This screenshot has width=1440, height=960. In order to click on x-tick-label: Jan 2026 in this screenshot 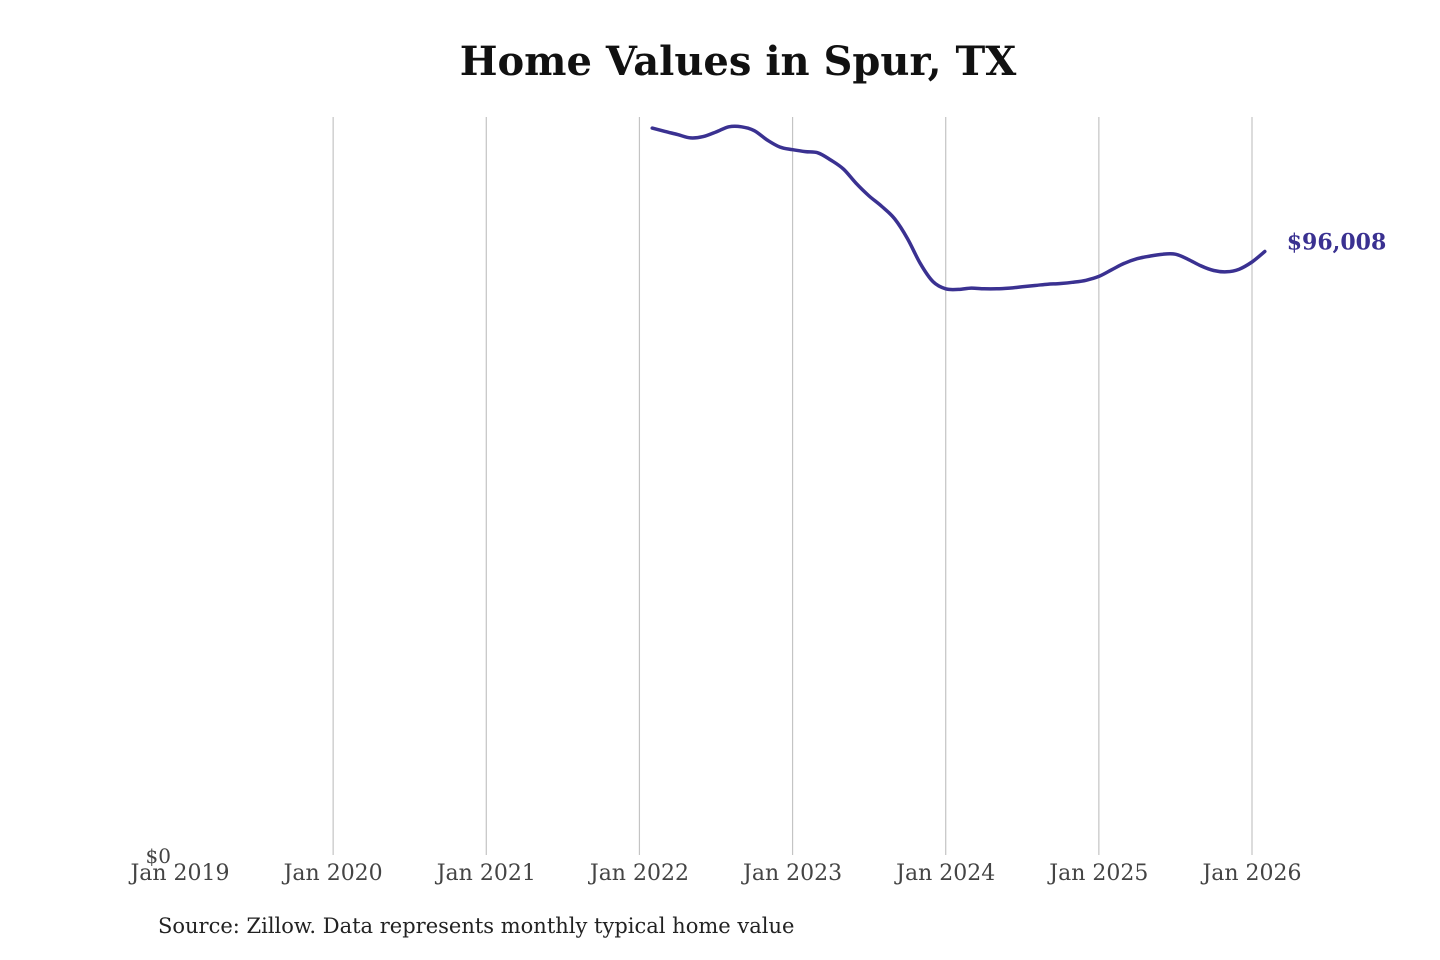, I will do `click(1250, 873)`.